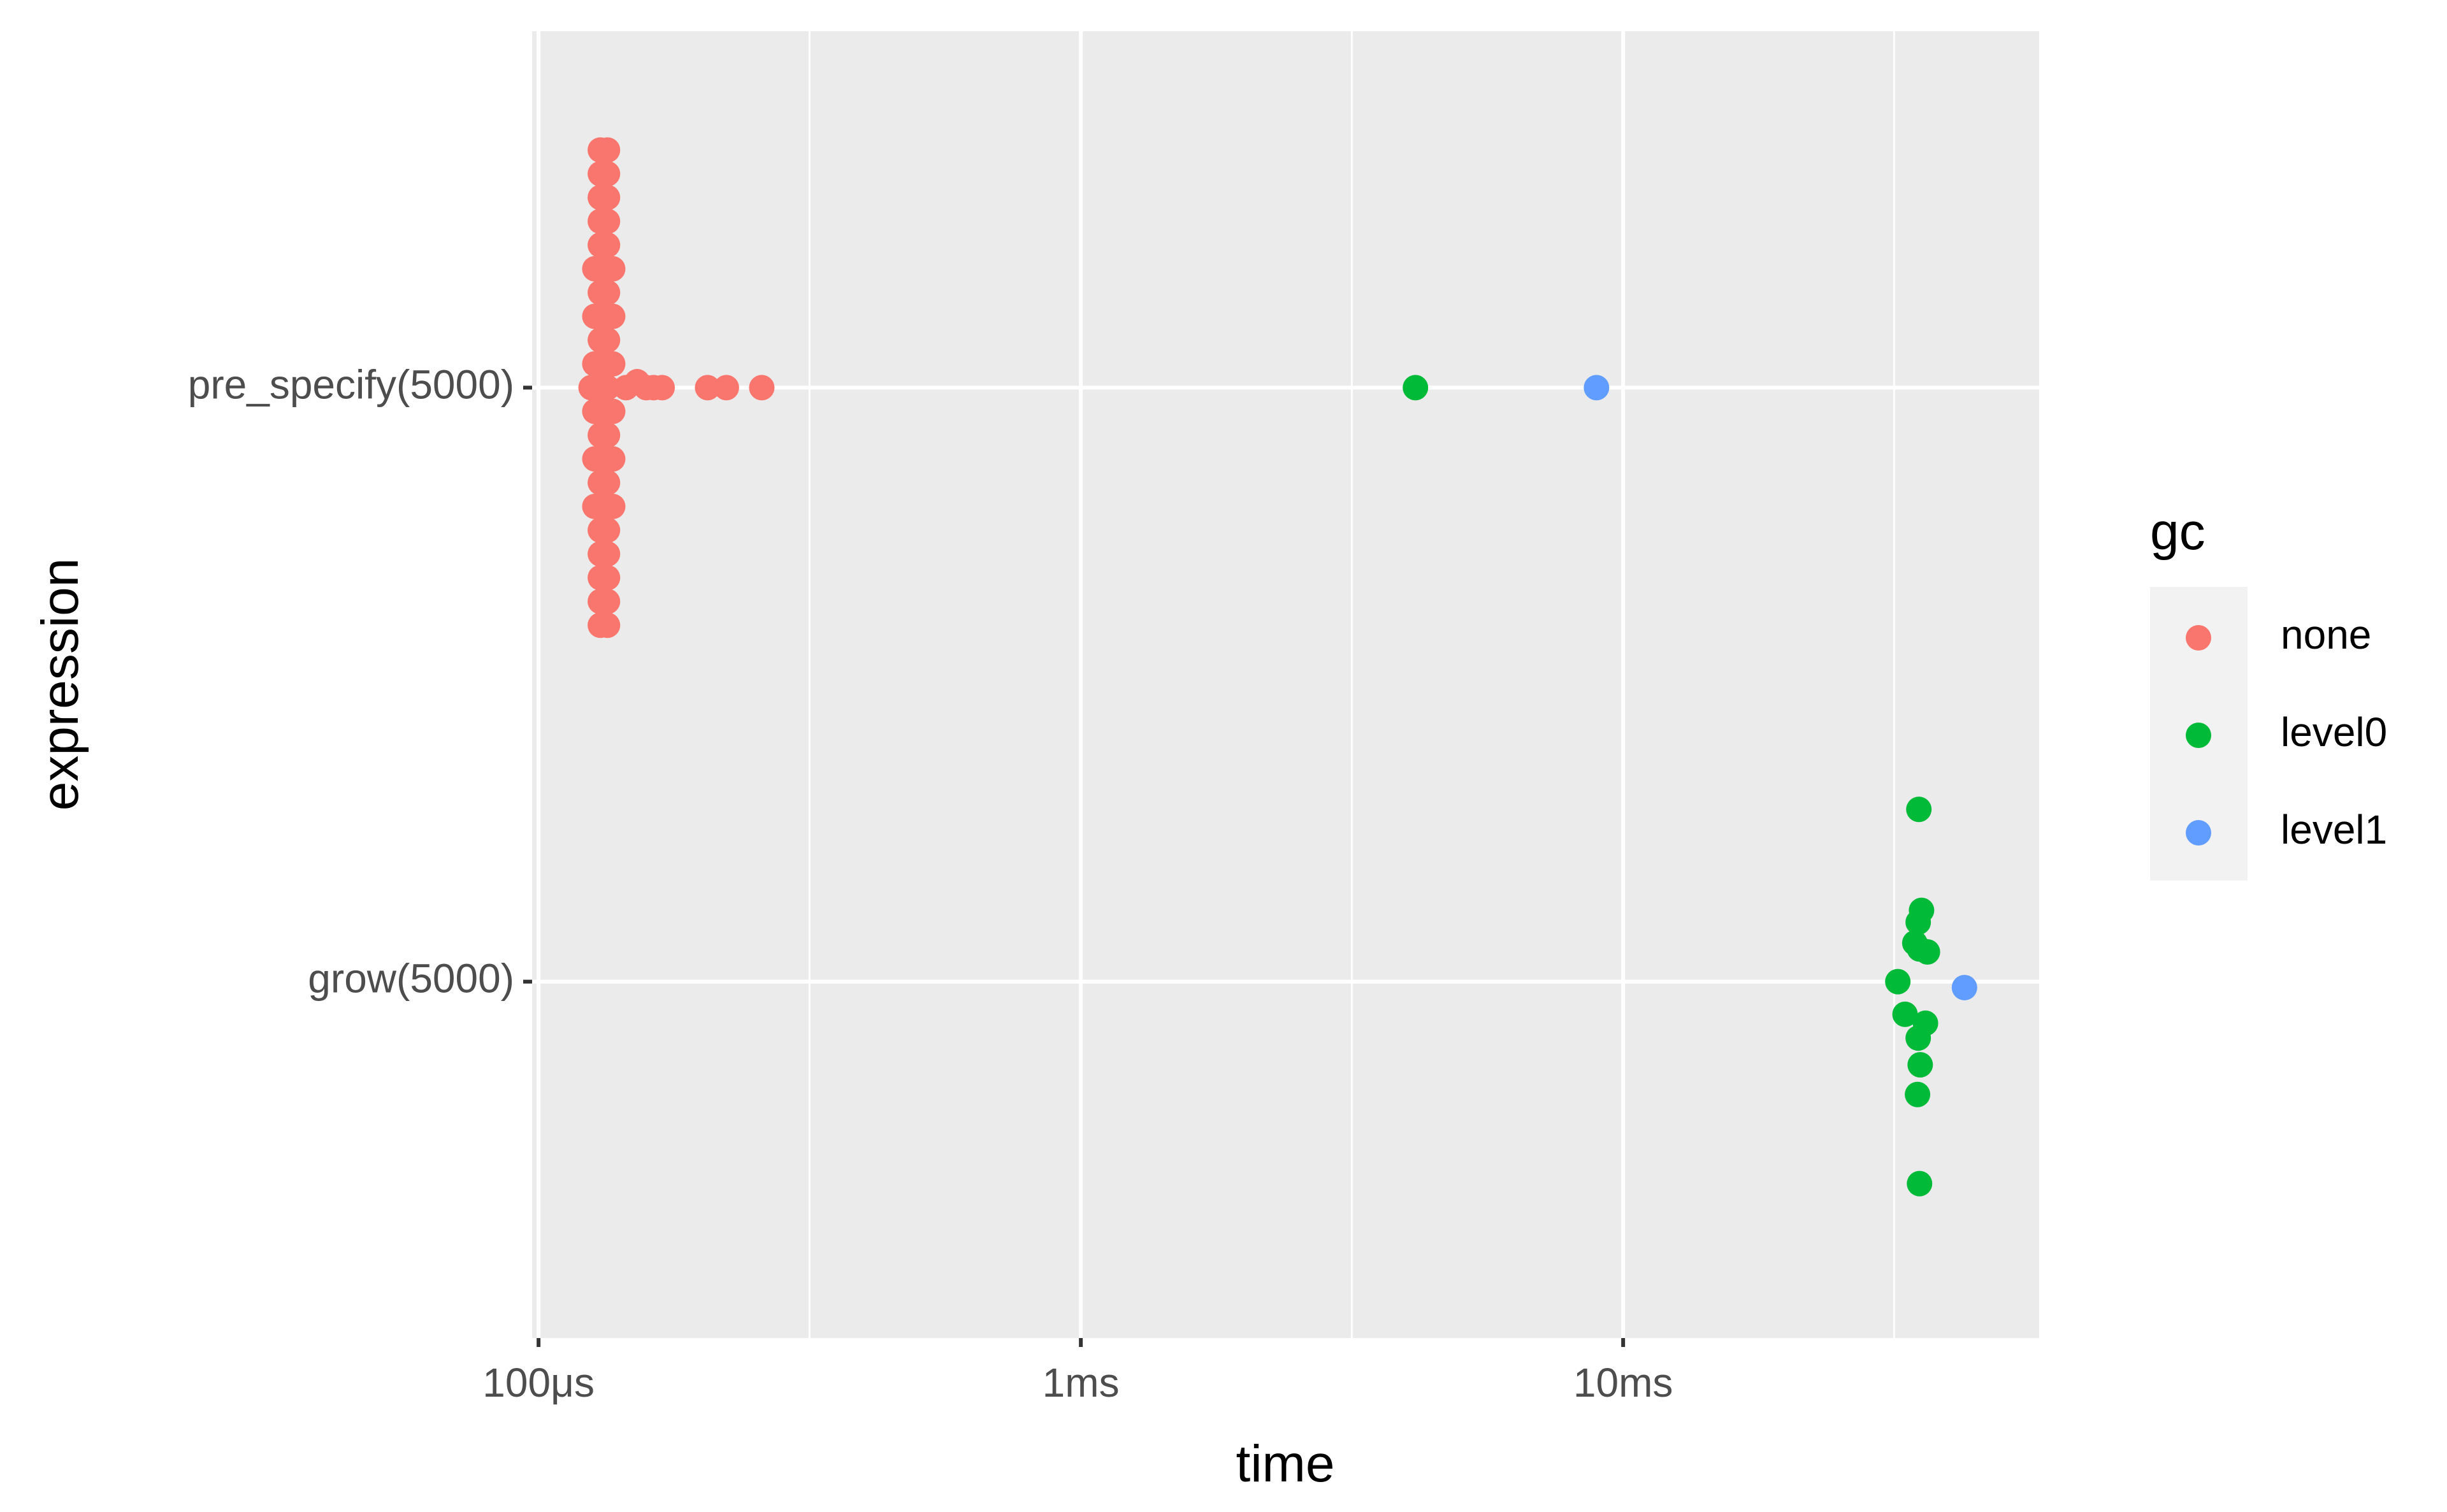 This screenshot has height=1512, width=2447. What do you see at coordinates (351, 384) in the screenshot?
I see `y-tick-label: pre_specify(5000)` at bounding box center [351, 384].